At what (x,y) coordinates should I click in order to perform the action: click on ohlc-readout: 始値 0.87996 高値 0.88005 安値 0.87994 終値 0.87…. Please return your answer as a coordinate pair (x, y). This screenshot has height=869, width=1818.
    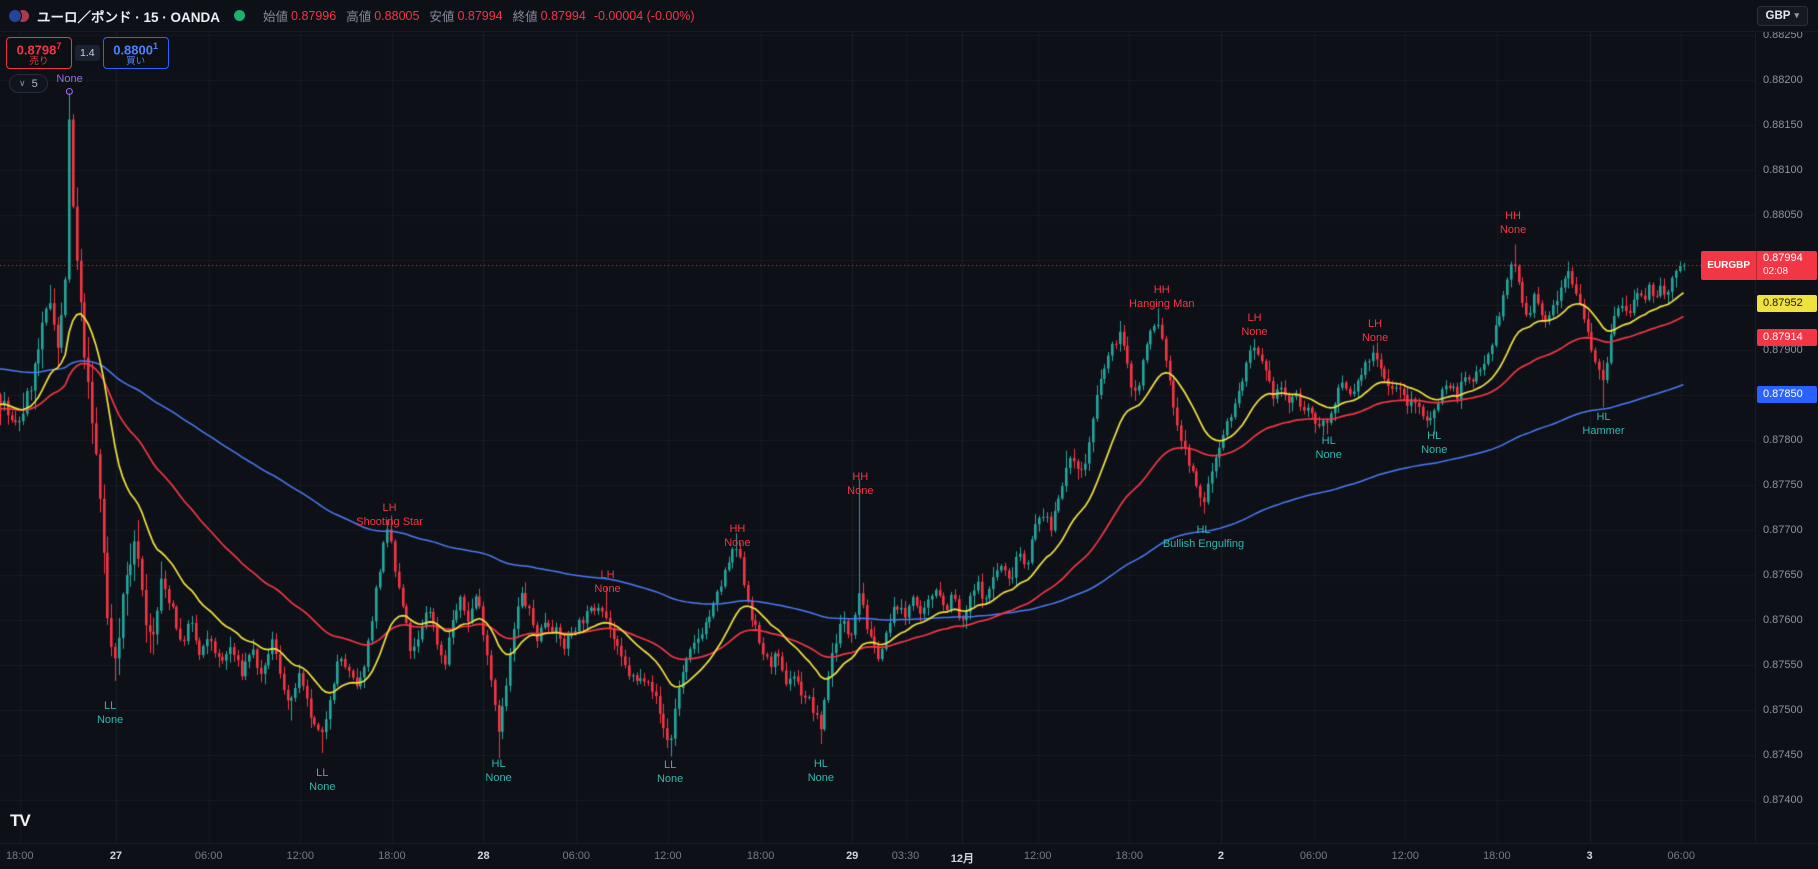
    Looking at the image, I should click on (474, 15).